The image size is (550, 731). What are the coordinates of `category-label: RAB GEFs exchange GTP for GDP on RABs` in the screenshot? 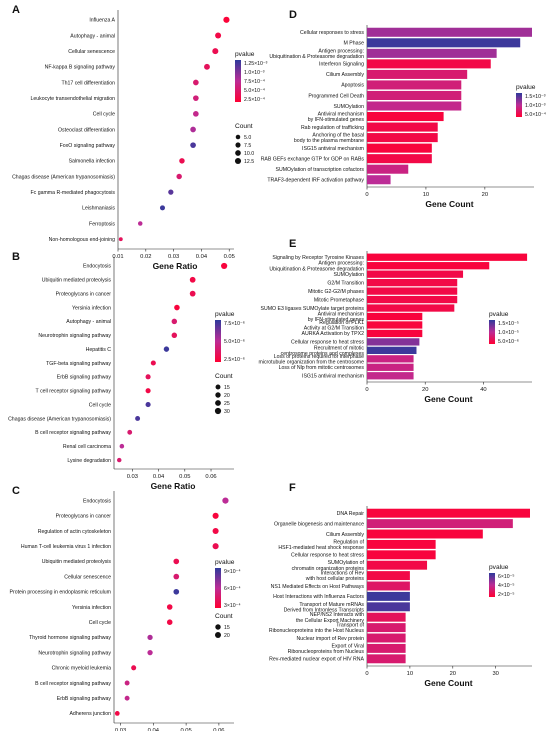 It's located at (313, 159).